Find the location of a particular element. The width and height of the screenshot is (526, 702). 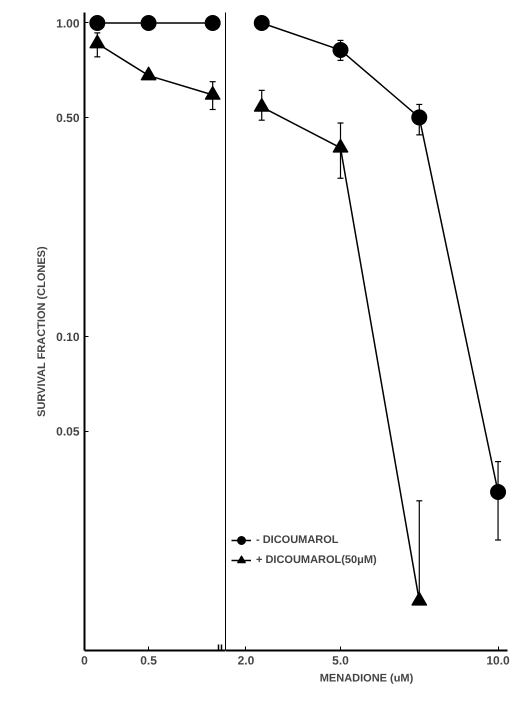

y-tick-label: 0.10 is located at coordinates (68, 337).